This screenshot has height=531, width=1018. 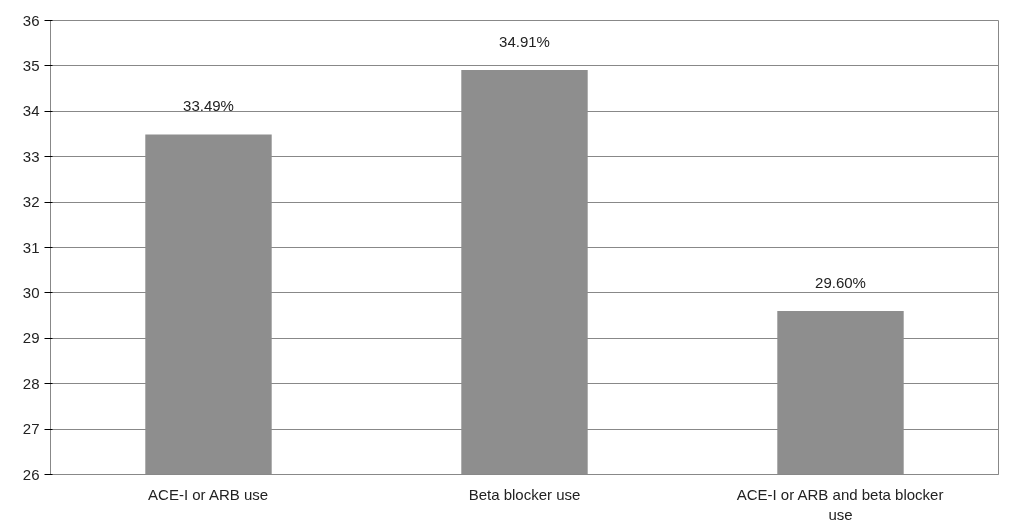 I want to click on y-tick-label: 36, so click(x=31, y=20).